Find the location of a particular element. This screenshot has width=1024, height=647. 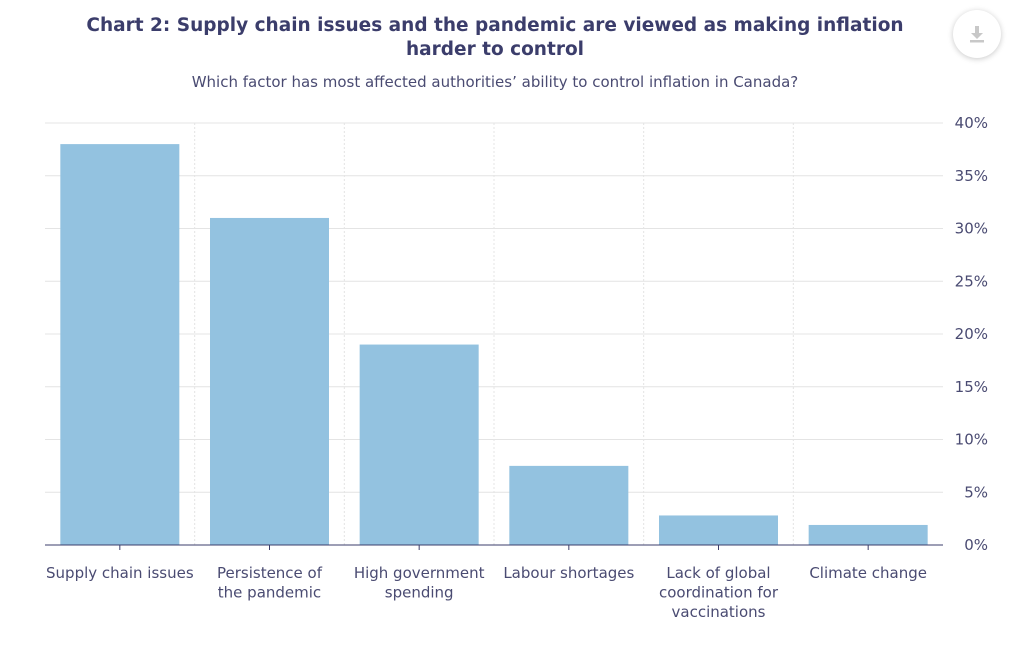

y-tick-label: 25% is located at coordinates (971, 281).